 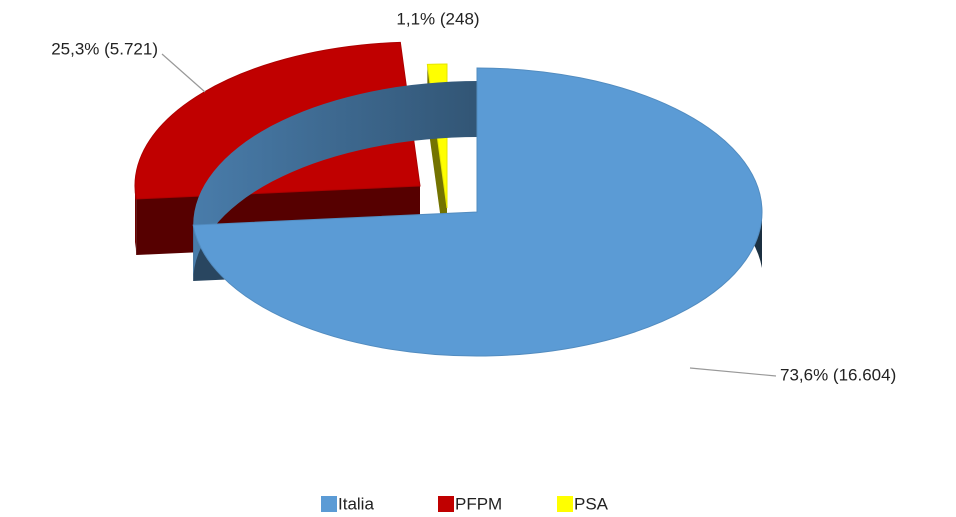 What do you see at coordinates (591, 503) in the screenshot?
I see `legend-label: PSA` at bounding box center [591, 503].